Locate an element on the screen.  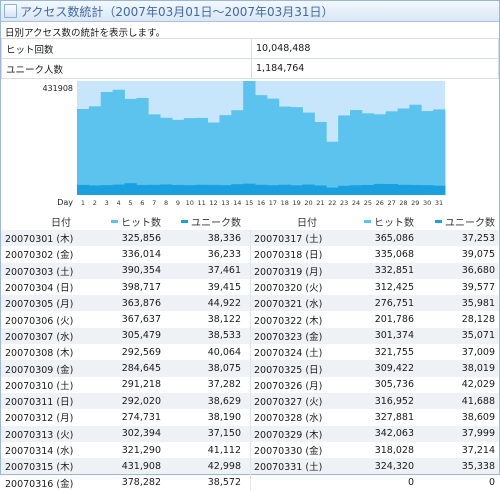
date-cell: 20070312 (月) is located at coordinates (39, 419).